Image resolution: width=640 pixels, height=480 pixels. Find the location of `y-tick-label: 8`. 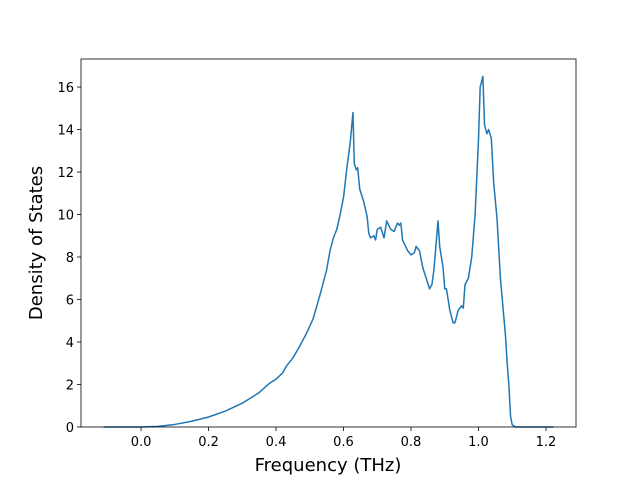

y-tick-label: 8 is located at coordinates (70, 258).